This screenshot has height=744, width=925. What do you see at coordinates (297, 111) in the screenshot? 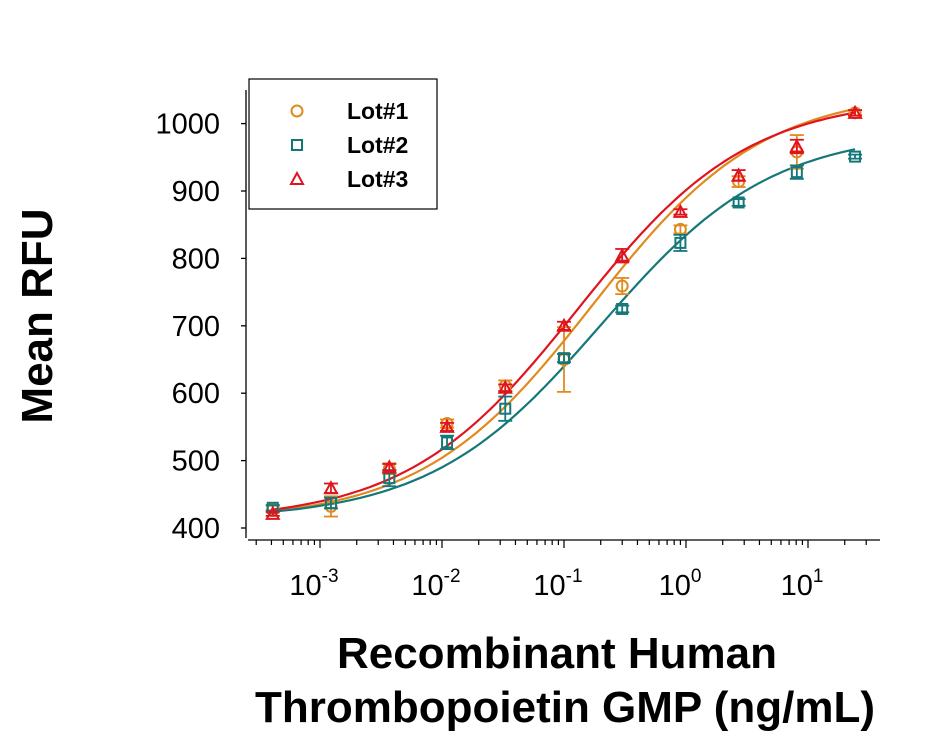
I see `legend-circle-icon` at bounding box center [297, 111].